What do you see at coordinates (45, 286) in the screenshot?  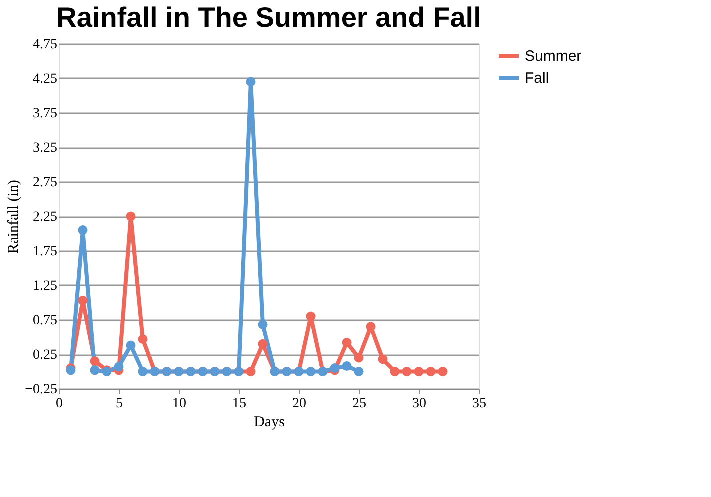 I see `y-tick-label: 1.25` at bounding box center [45, 286].